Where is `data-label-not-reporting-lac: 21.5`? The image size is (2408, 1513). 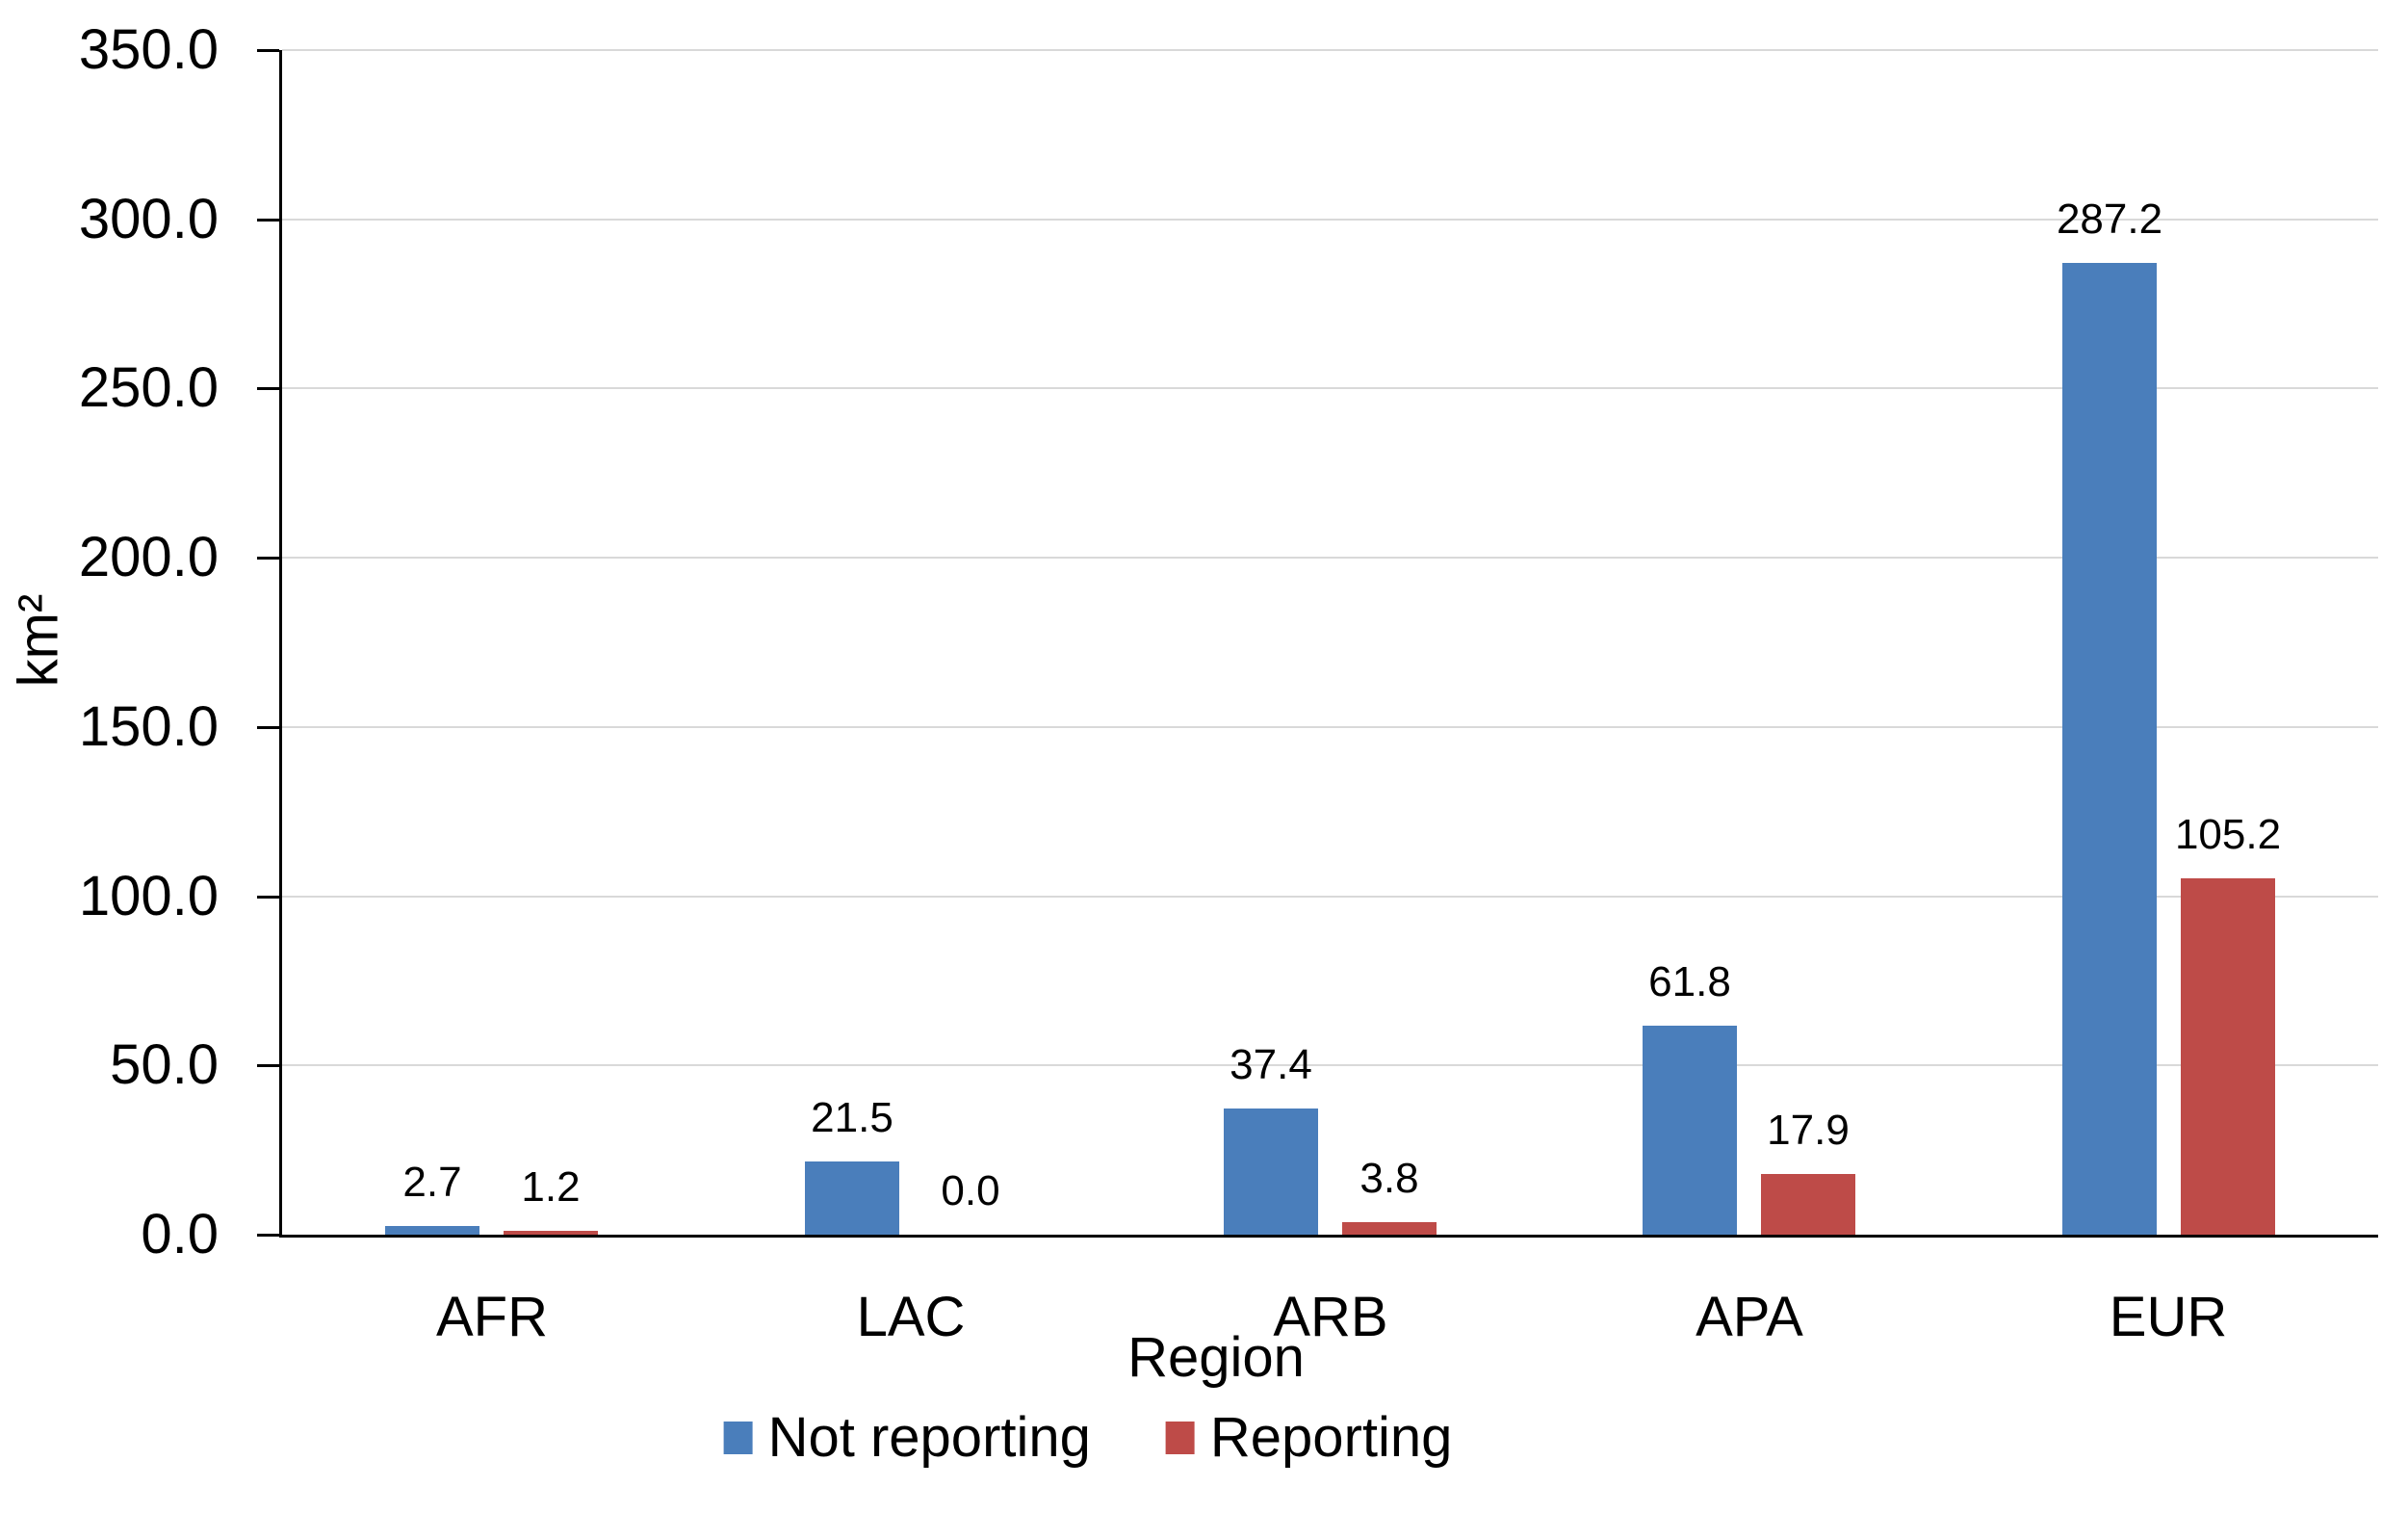
data-label-not-reporting-lac: 21.5 is located at coordinates (852, 1117).